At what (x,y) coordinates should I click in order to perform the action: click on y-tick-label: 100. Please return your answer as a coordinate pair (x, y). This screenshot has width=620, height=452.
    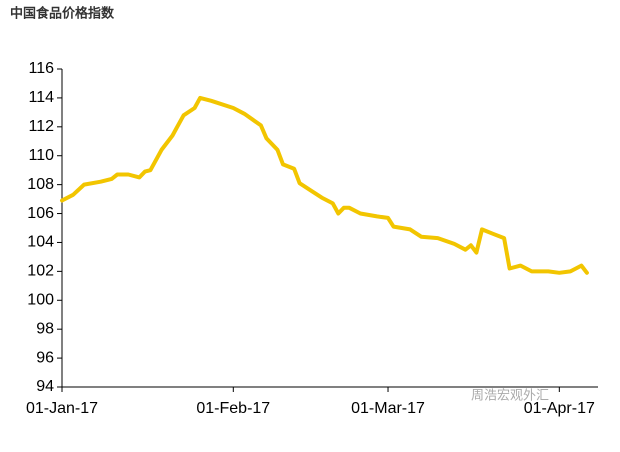
    Looking at the image, I should click on (40, 299).